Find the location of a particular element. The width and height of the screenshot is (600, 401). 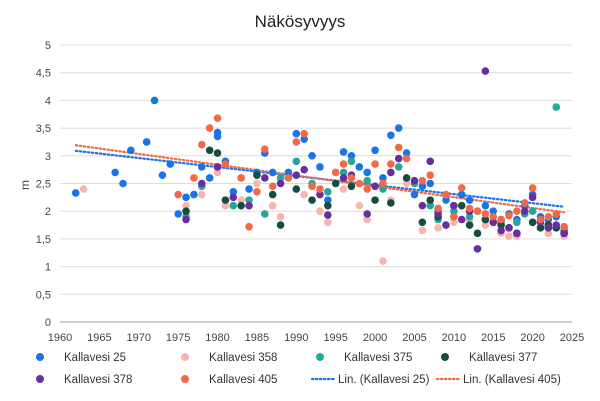

legend-label: Lin. (Kallavesi 25) is located at coordinates (384, 380).